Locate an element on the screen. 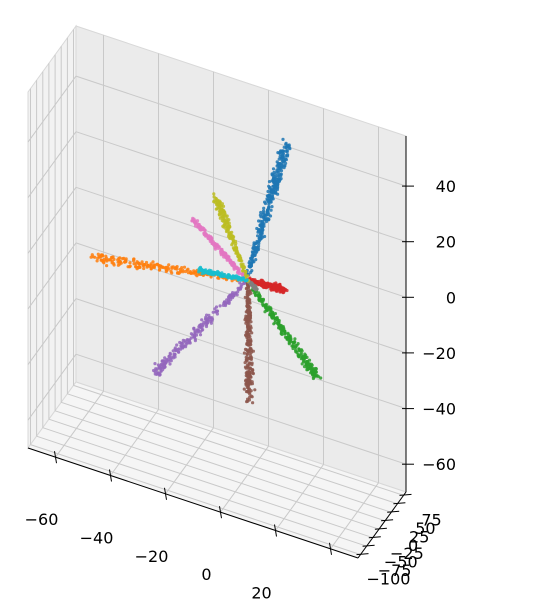  grid-line-z-left is located at coordinates (52, 164).